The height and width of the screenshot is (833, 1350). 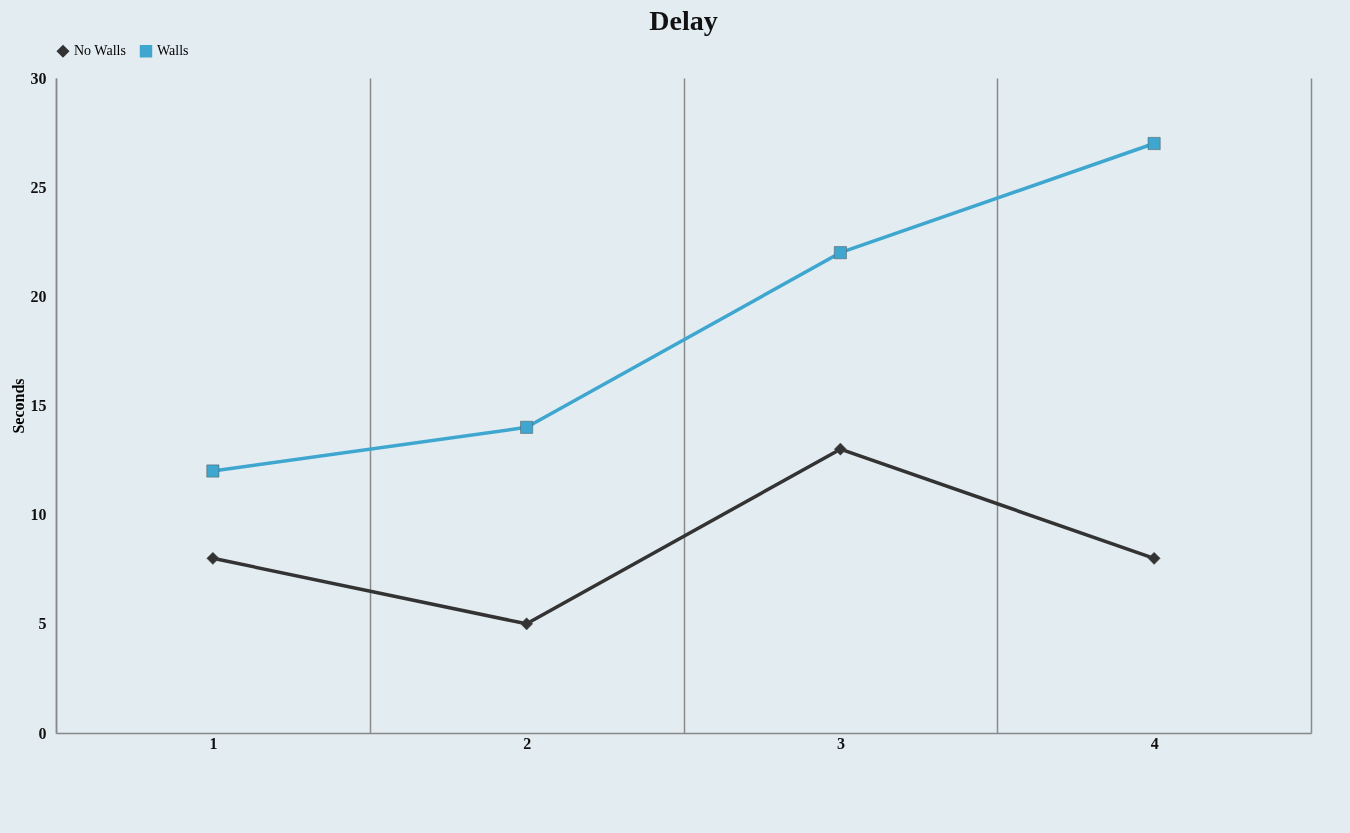 I want to click on y-axis-title: Seconds, so click(x=18, y=406).